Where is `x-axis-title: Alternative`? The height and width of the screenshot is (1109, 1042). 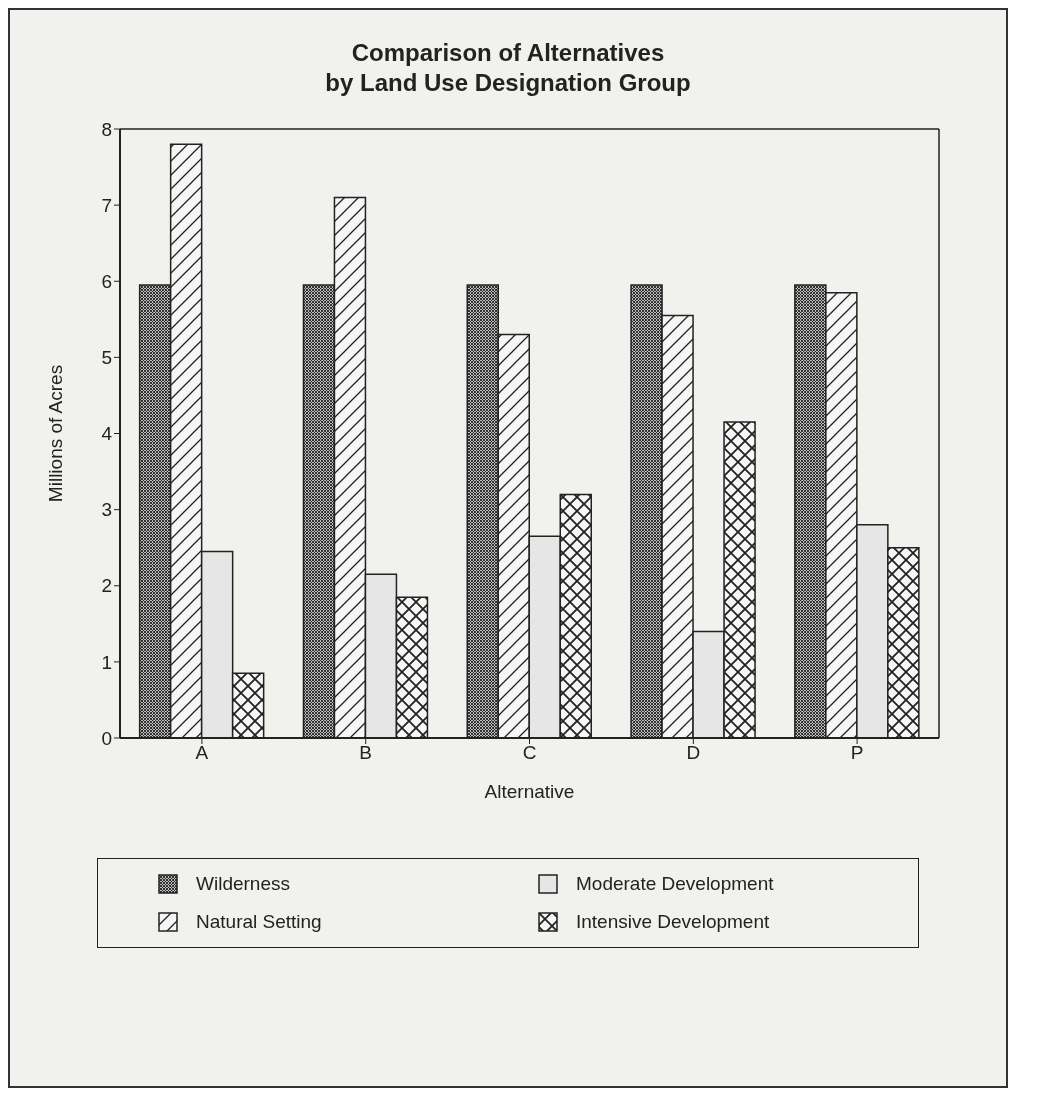
x-axis-title: Alternative is located at coordinates (529, 791).